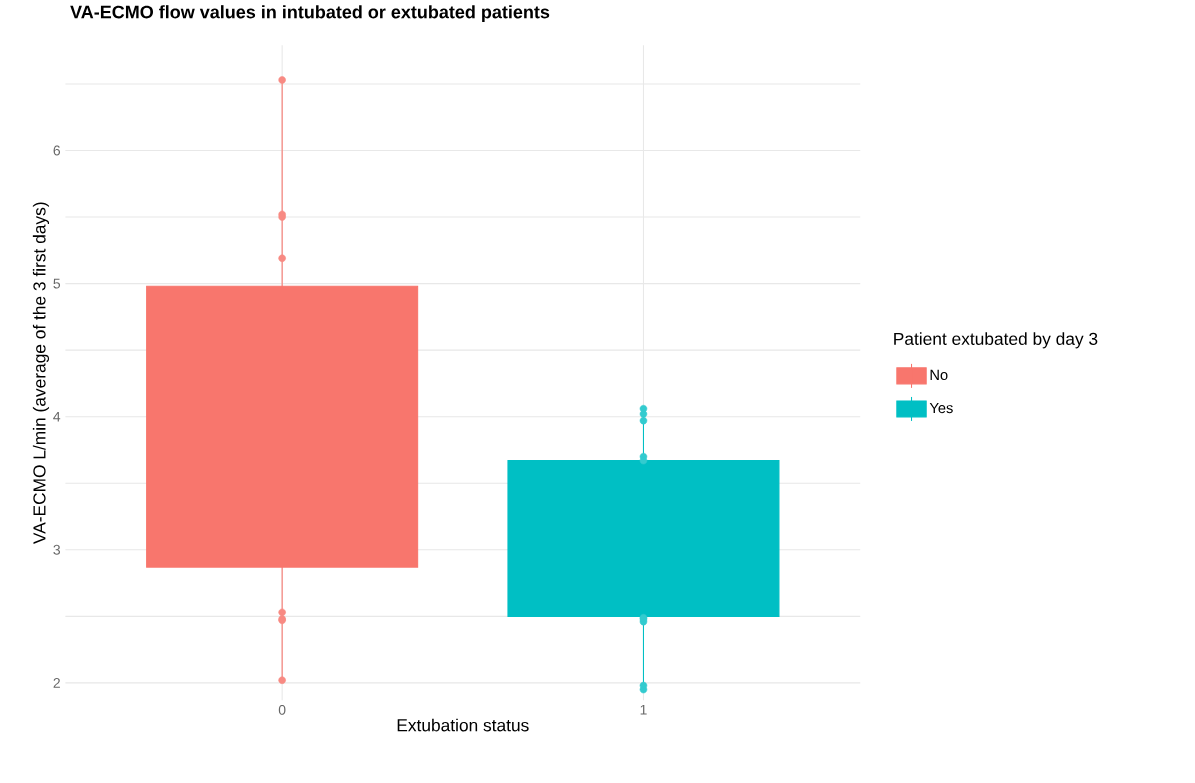 The image size is (1195, 783). Describe the element at coordinates (996, 340) in the screenshot. I see `legend-title: Patient extubated by day 3` at that location.